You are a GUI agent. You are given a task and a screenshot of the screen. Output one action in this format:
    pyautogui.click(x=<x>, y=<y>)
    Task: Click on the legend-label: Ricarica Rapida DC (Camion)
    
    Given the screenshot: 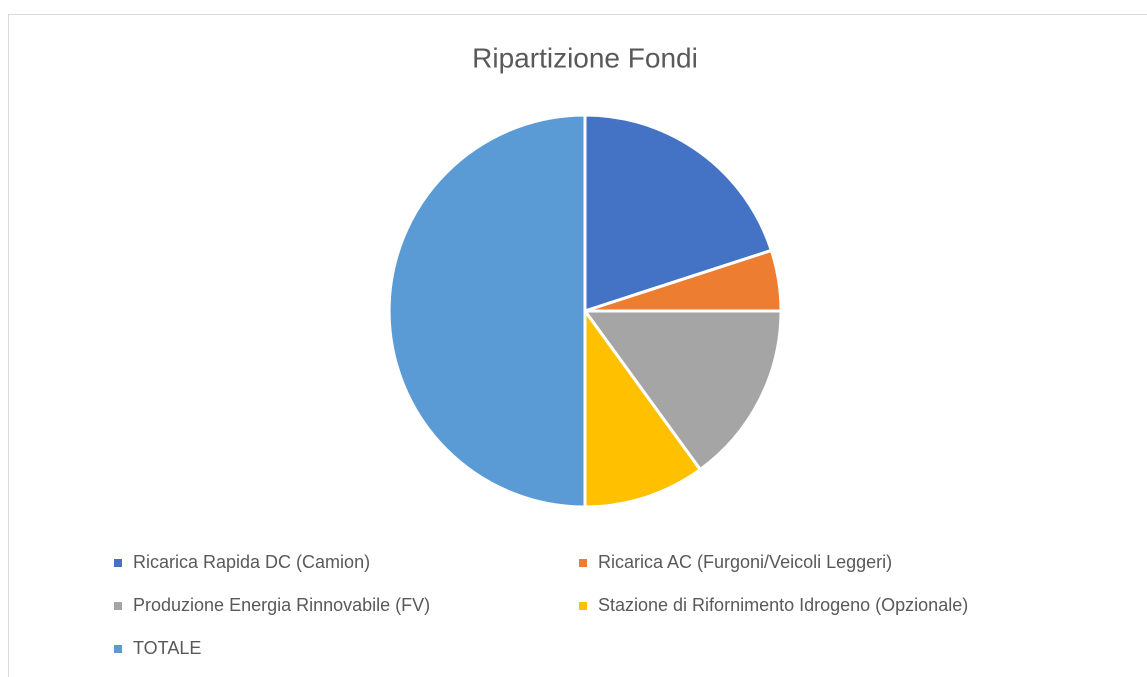 What is the action you would take?
    pyautogui.click(x=251, y=562)
    